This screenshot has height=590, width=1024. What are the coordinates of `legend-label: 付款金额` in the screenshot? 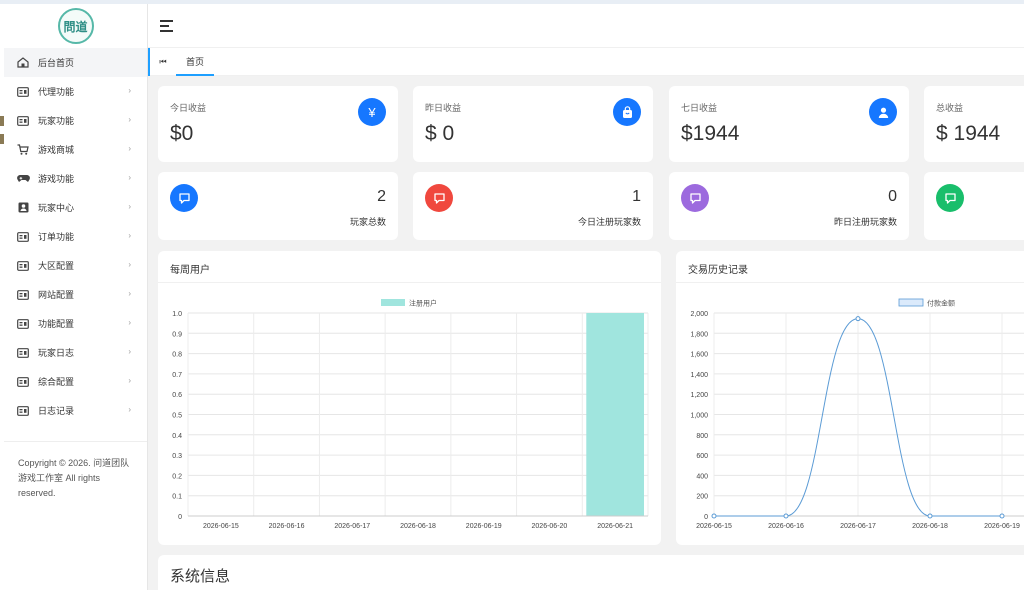 It's located at (941, 303).